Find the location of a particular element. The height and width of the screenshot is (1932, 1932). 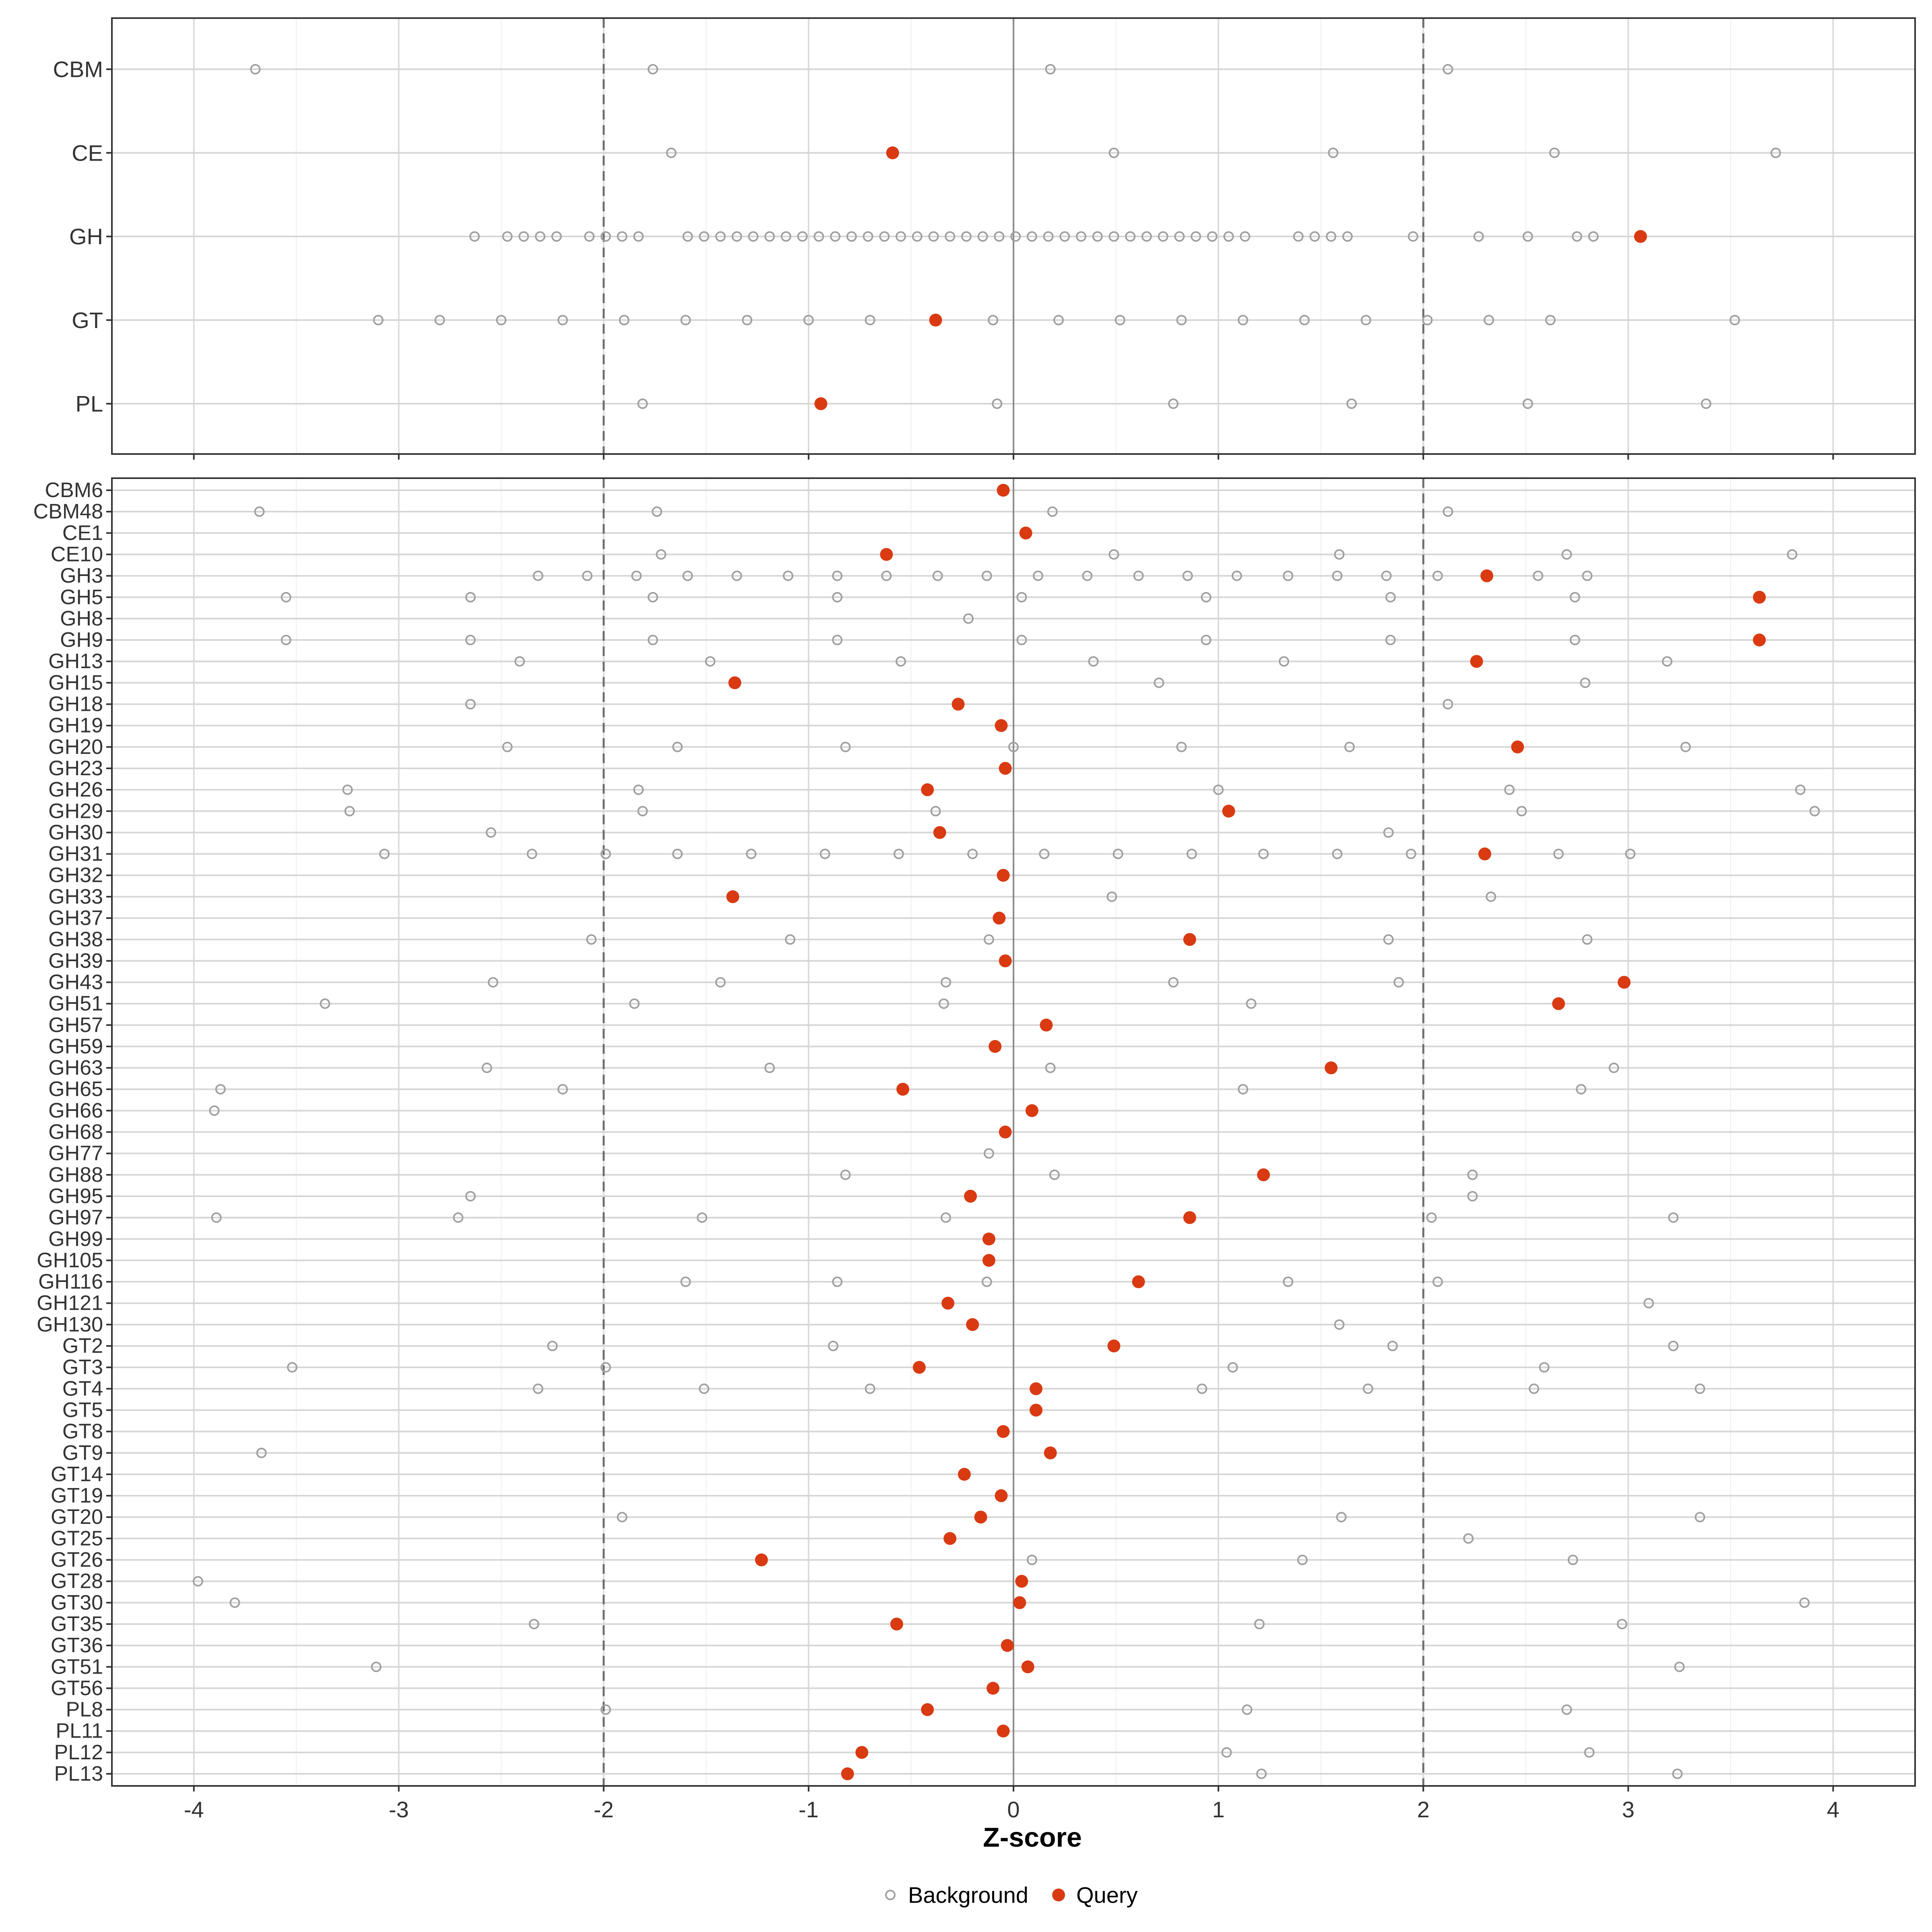

x-tick-label: 4 is located at coordinates (1833, 1809).